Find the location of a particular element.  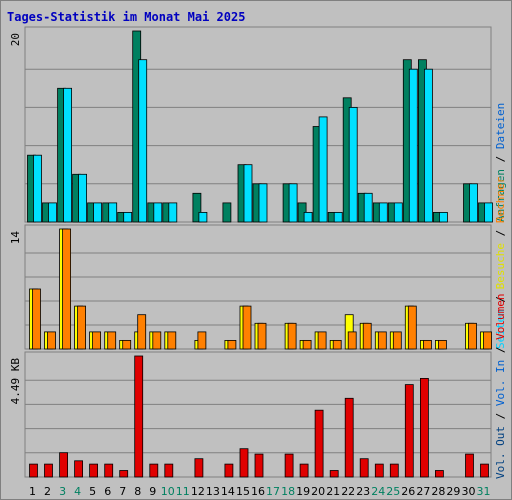

x-tick-label-day-15: 15 is located at coordinates (243, 491).